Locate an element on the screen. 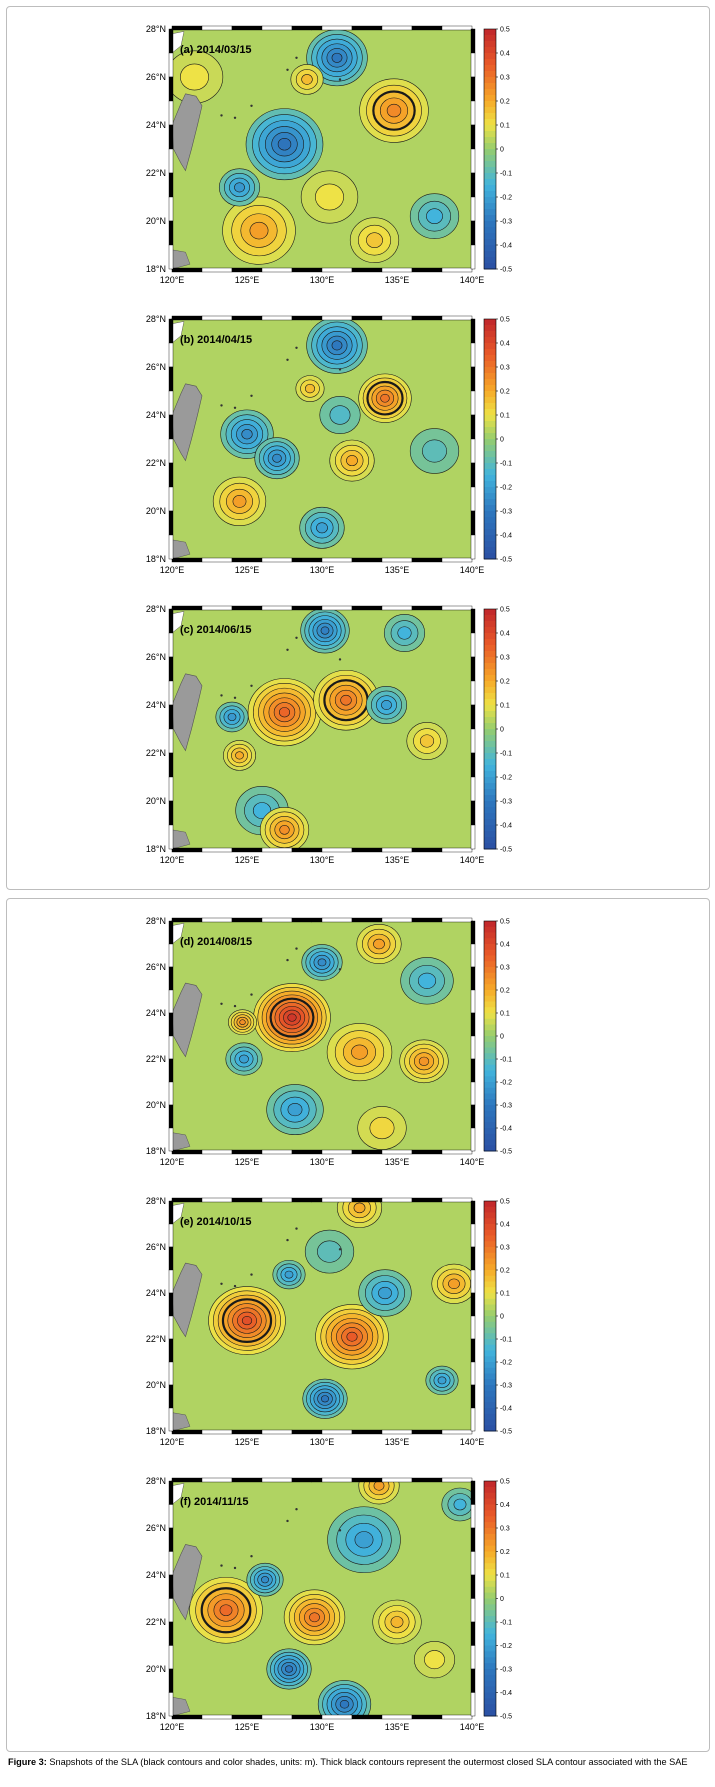 This screenshot has height=1787, width=715. colorbar-tick-label: 0.2 is located at coordinates (505, 1271).